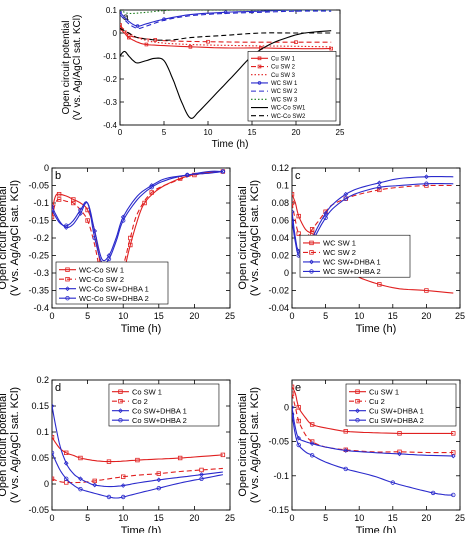 This screenshot has height=533, width=474. I want to click on y-tick-label: -0.02, so click(278, 291).